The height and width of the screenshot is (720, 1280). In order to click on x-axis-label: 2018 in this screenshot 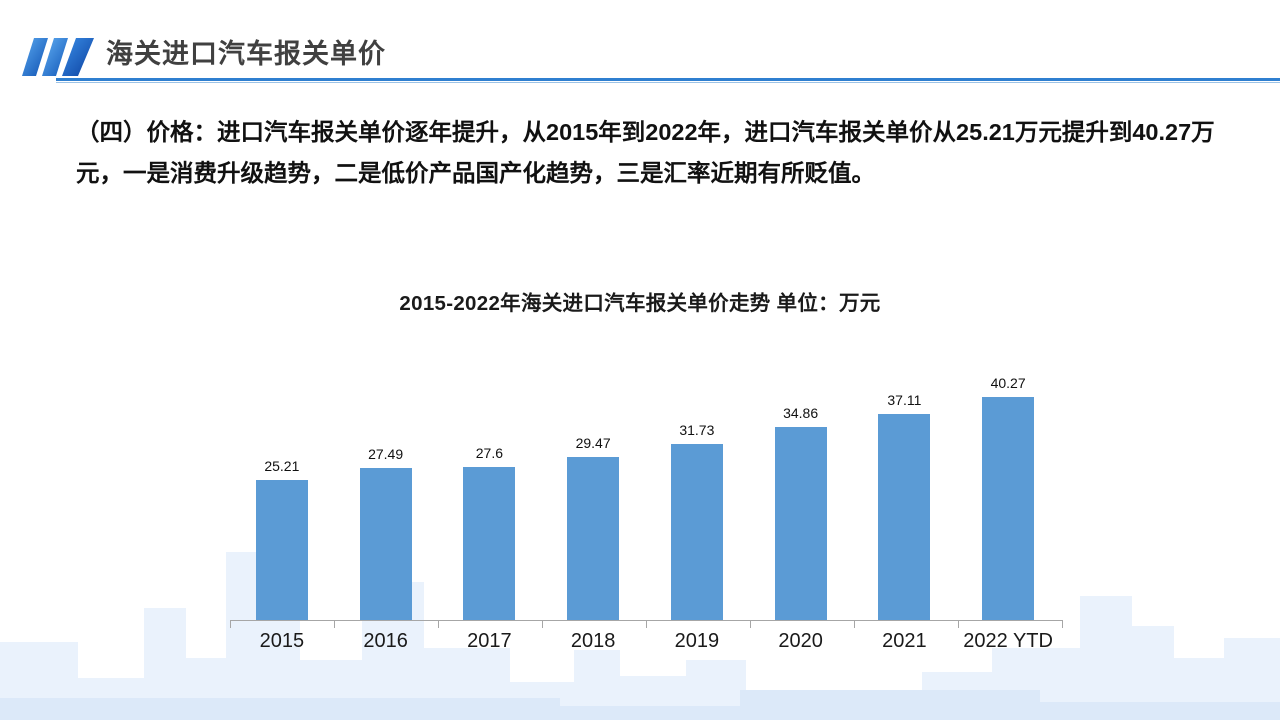, I will do `click(593, 641)`.